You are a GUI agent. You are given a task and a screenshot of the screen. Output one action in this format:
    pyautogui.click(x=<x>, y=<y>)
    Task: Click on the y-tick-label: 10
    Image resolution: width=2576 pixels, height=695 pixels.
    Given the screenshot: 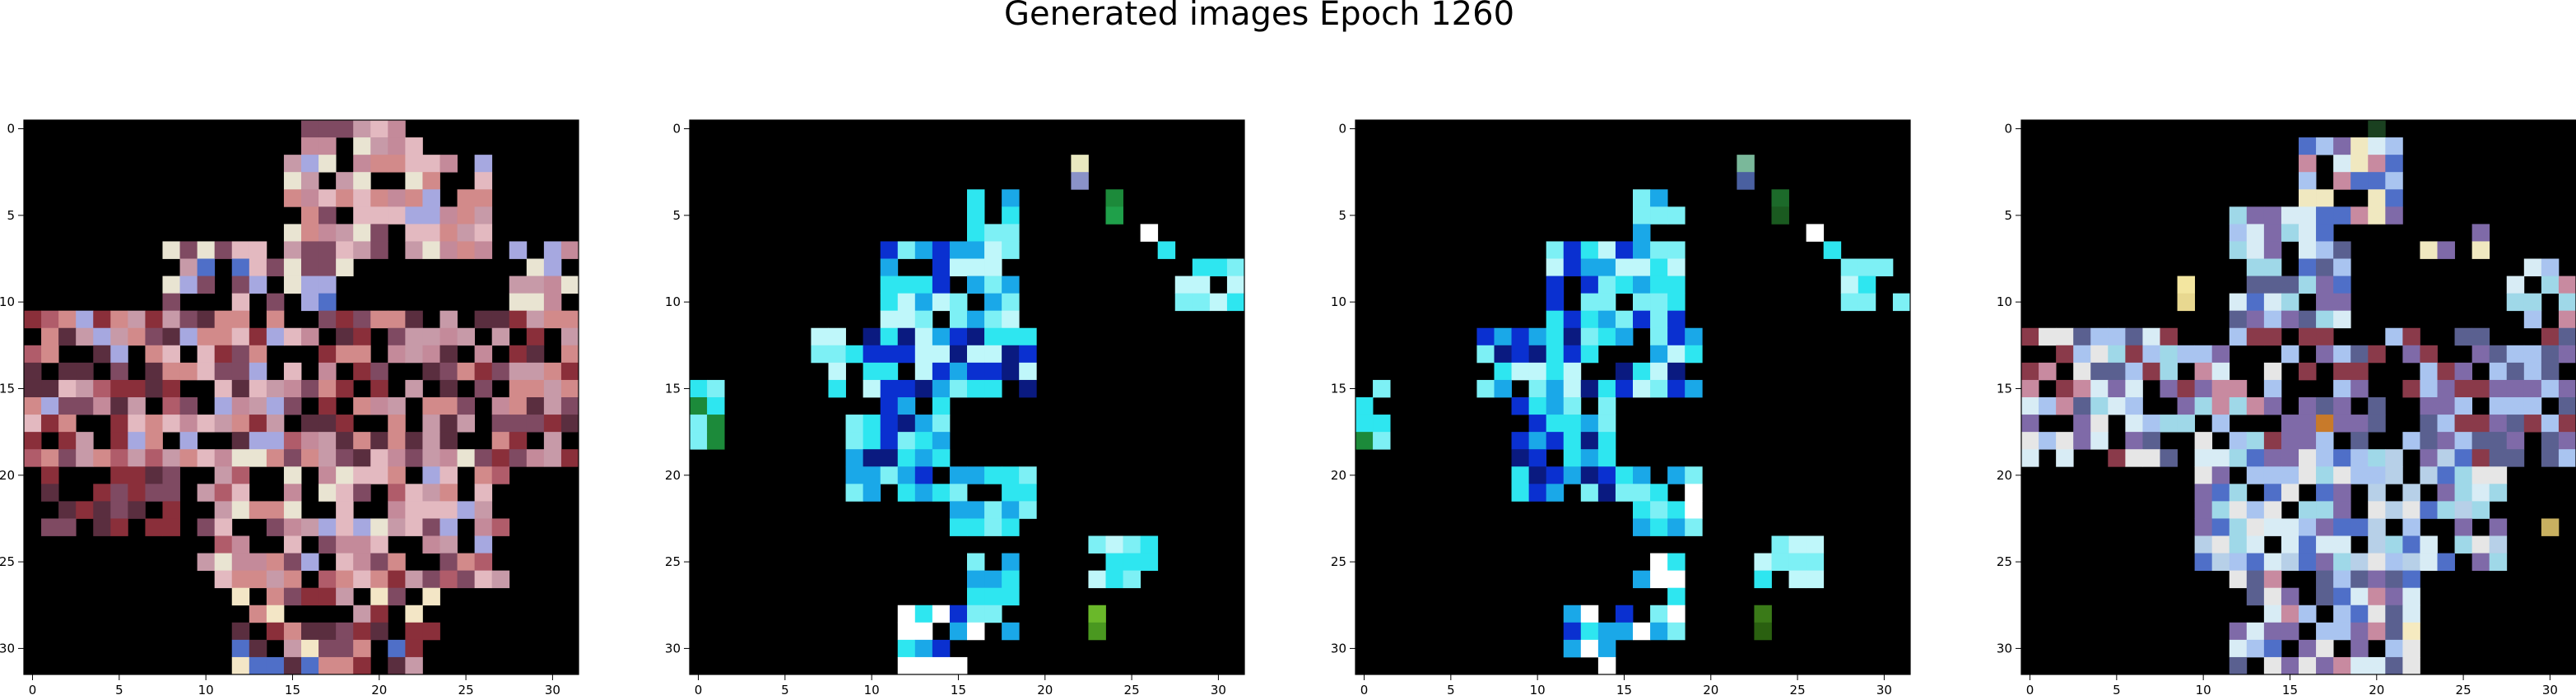 What is the action you would take?
    pyautogui.click(x=7, y=301)
    